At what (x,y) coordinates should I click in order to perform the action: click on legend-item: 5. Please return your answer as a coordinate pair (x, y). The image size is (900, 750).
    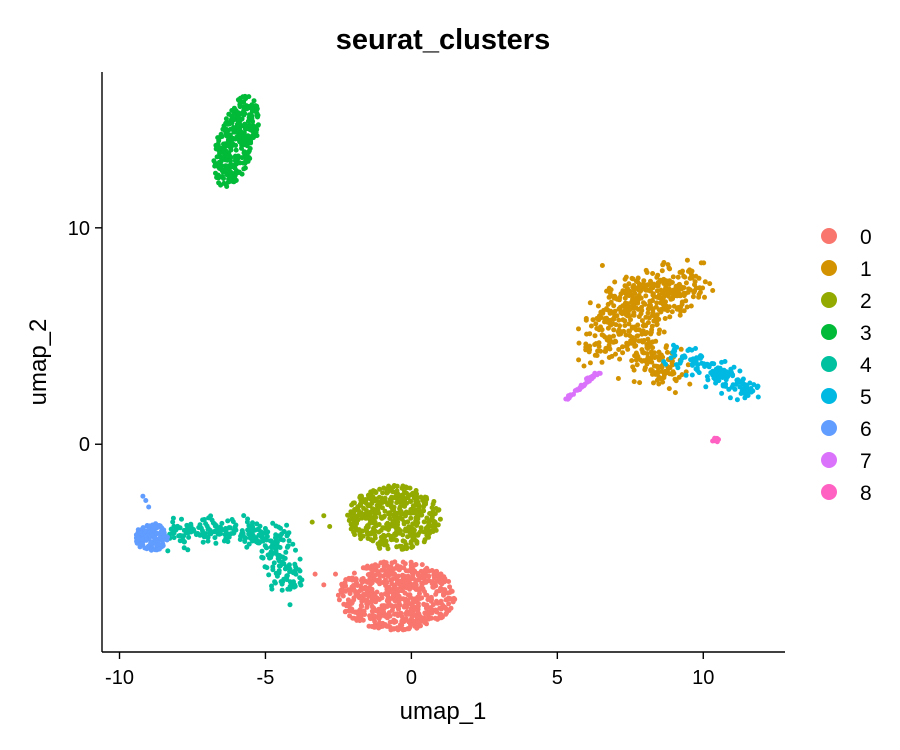
    Looking at the image, I should click on (846, 397).